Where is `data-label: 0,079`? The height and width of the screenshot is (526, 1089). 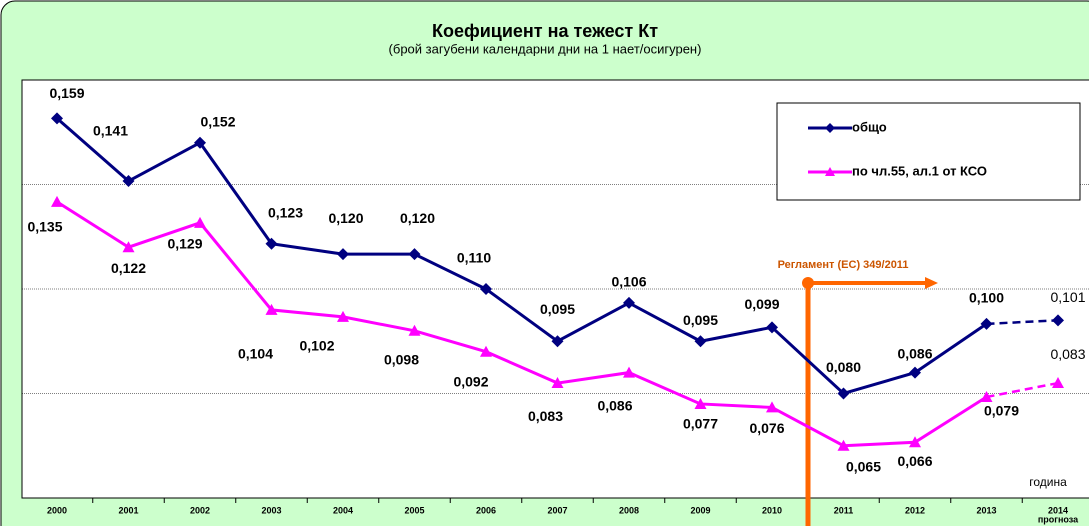
data-label: 0,079 is located at coordinates (1001, 411).